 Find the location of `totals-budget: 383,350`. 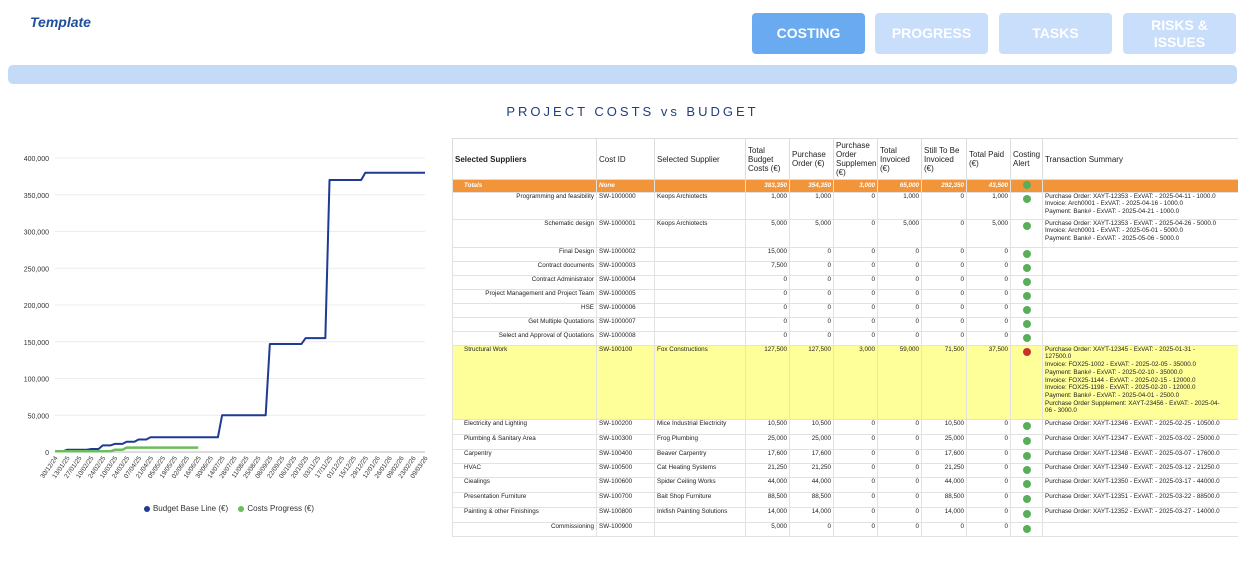

totals-budget: 383,350 is located at coordinates (767, 186).